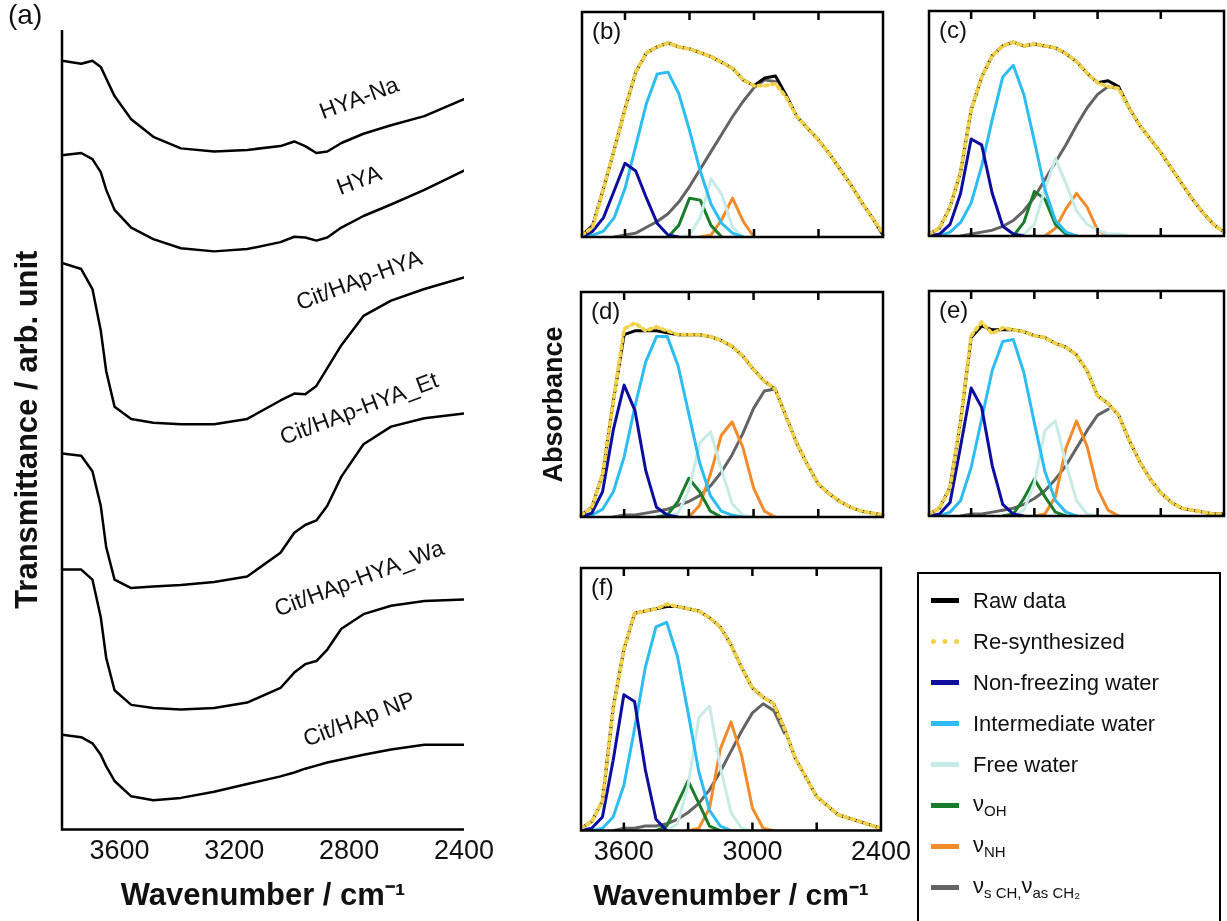 The width and height of the screenshot is (1227, 921). What do you see at coordinates (234, 850) in the screenshot?
I see `x-tick-label: 3200` at bounding box center [234, 850].